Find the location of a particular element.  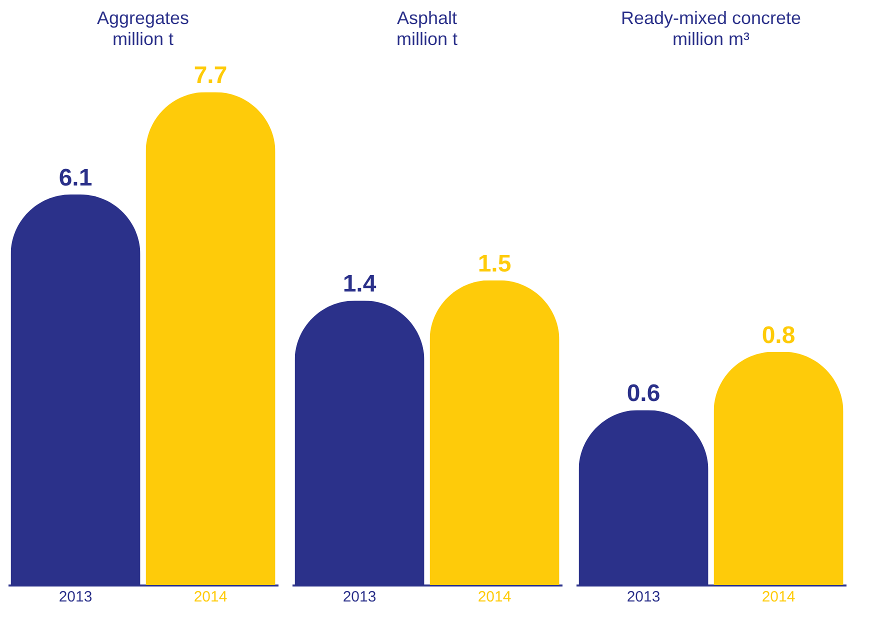

chart-title: Ready-mixed concrete is located at coordinates (711, 18).